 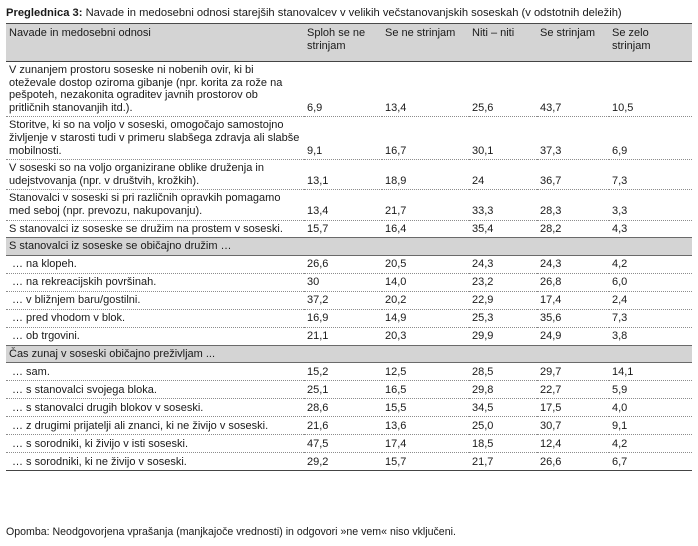 I want to click on row-label: … s stanovalci svojega bloka., so click(x=155, y=390).